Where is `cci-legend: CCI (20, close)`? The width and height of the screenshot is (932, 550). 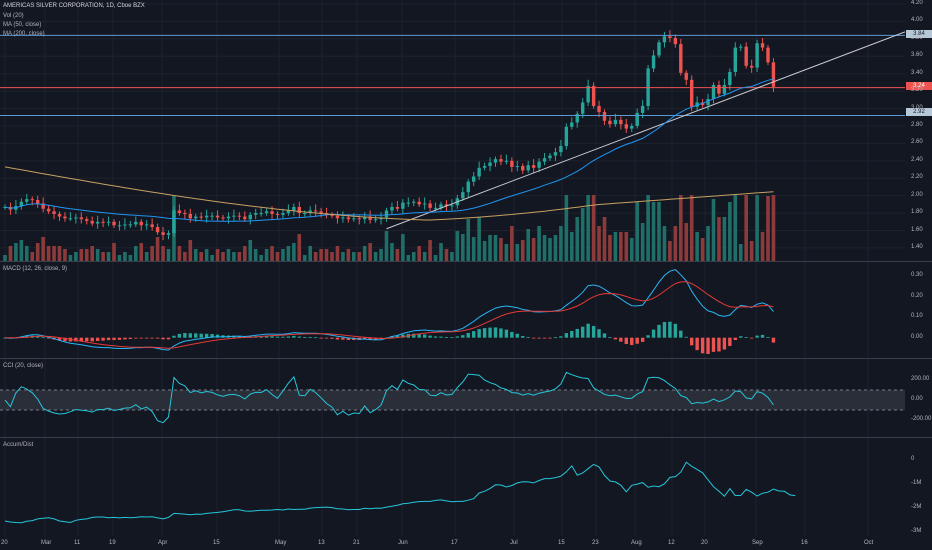 cci-legend: CCI (20, close) is located at coordinates (23, 366).